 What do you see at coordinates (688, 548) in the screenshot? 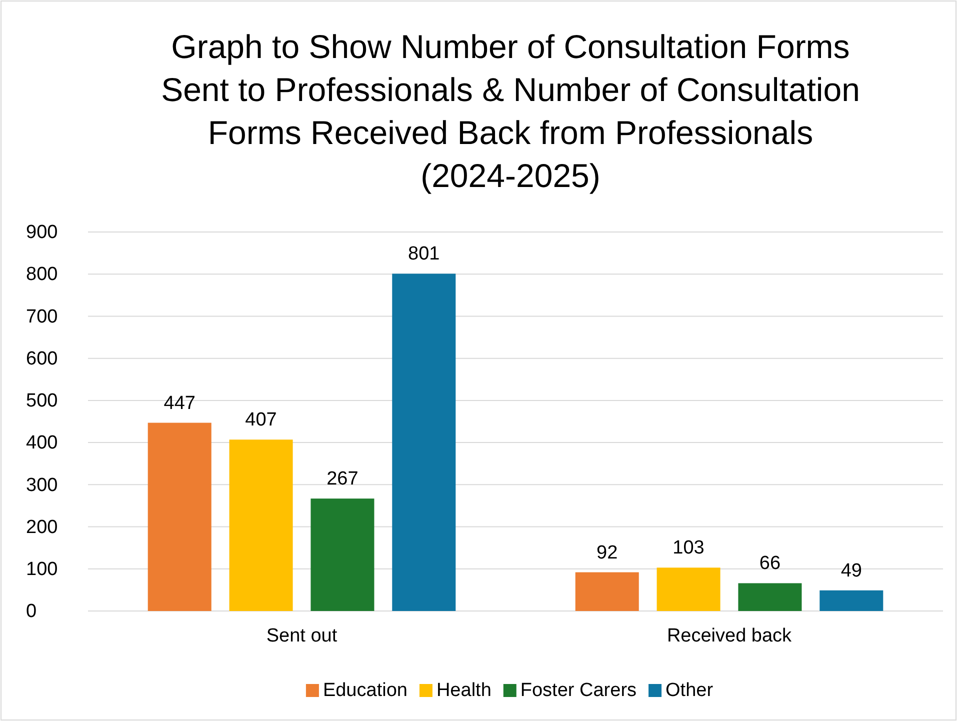
I see `data-label: 103` at bounding box center [688, 548].